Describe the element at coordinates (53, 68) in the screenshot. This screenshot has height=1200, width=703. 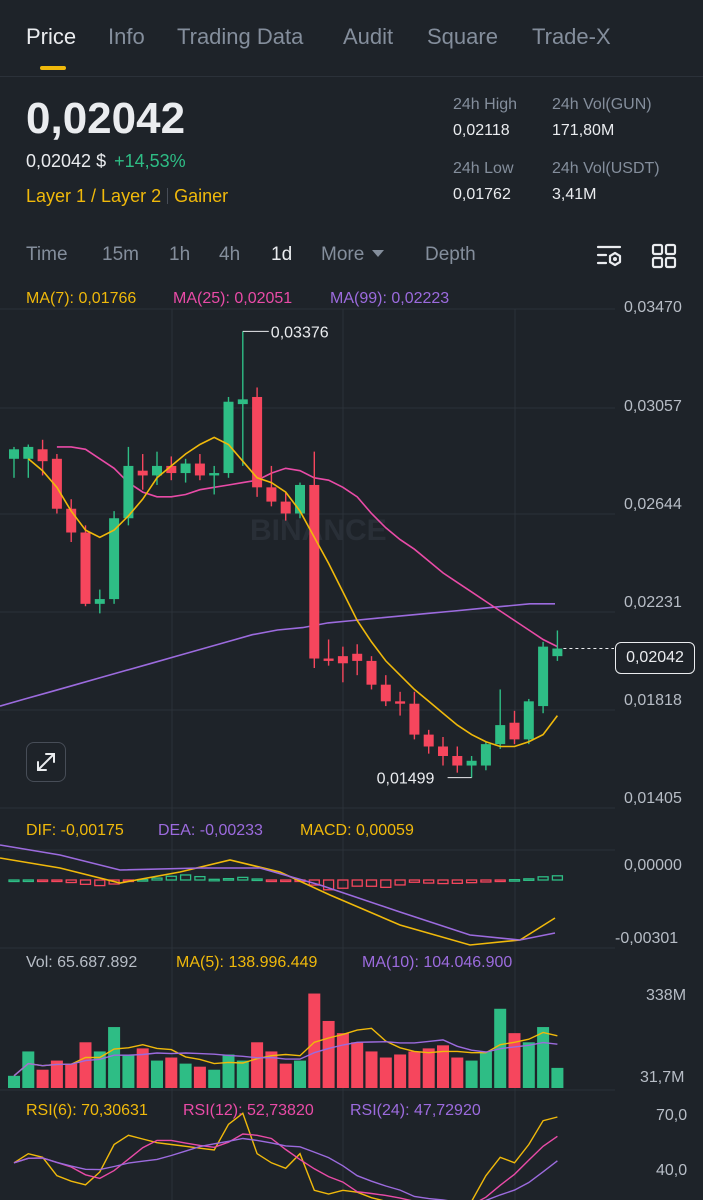
I see `active-tab-indicator` at that location.